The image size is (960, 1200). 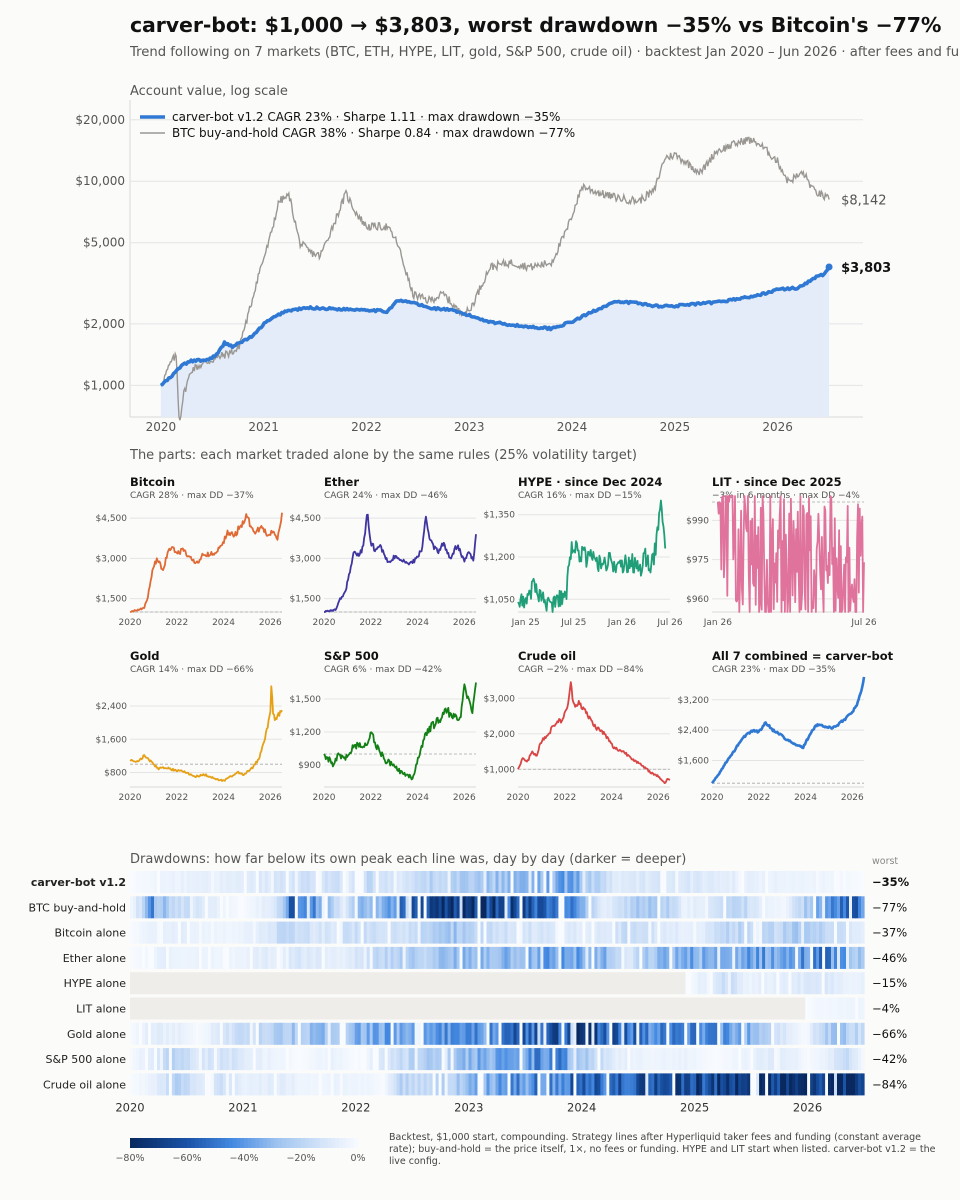 I want to click on panel-y-tick-label: $2,400, so click(x=694, y=731).